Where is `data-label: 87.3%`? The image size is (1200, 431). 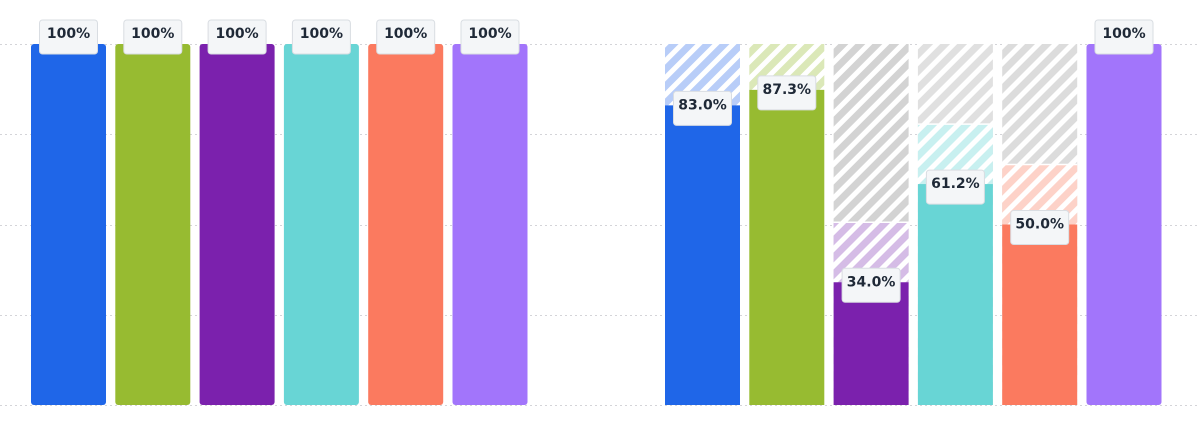 data-label: 87.3% is located at coordinates (787, 90).